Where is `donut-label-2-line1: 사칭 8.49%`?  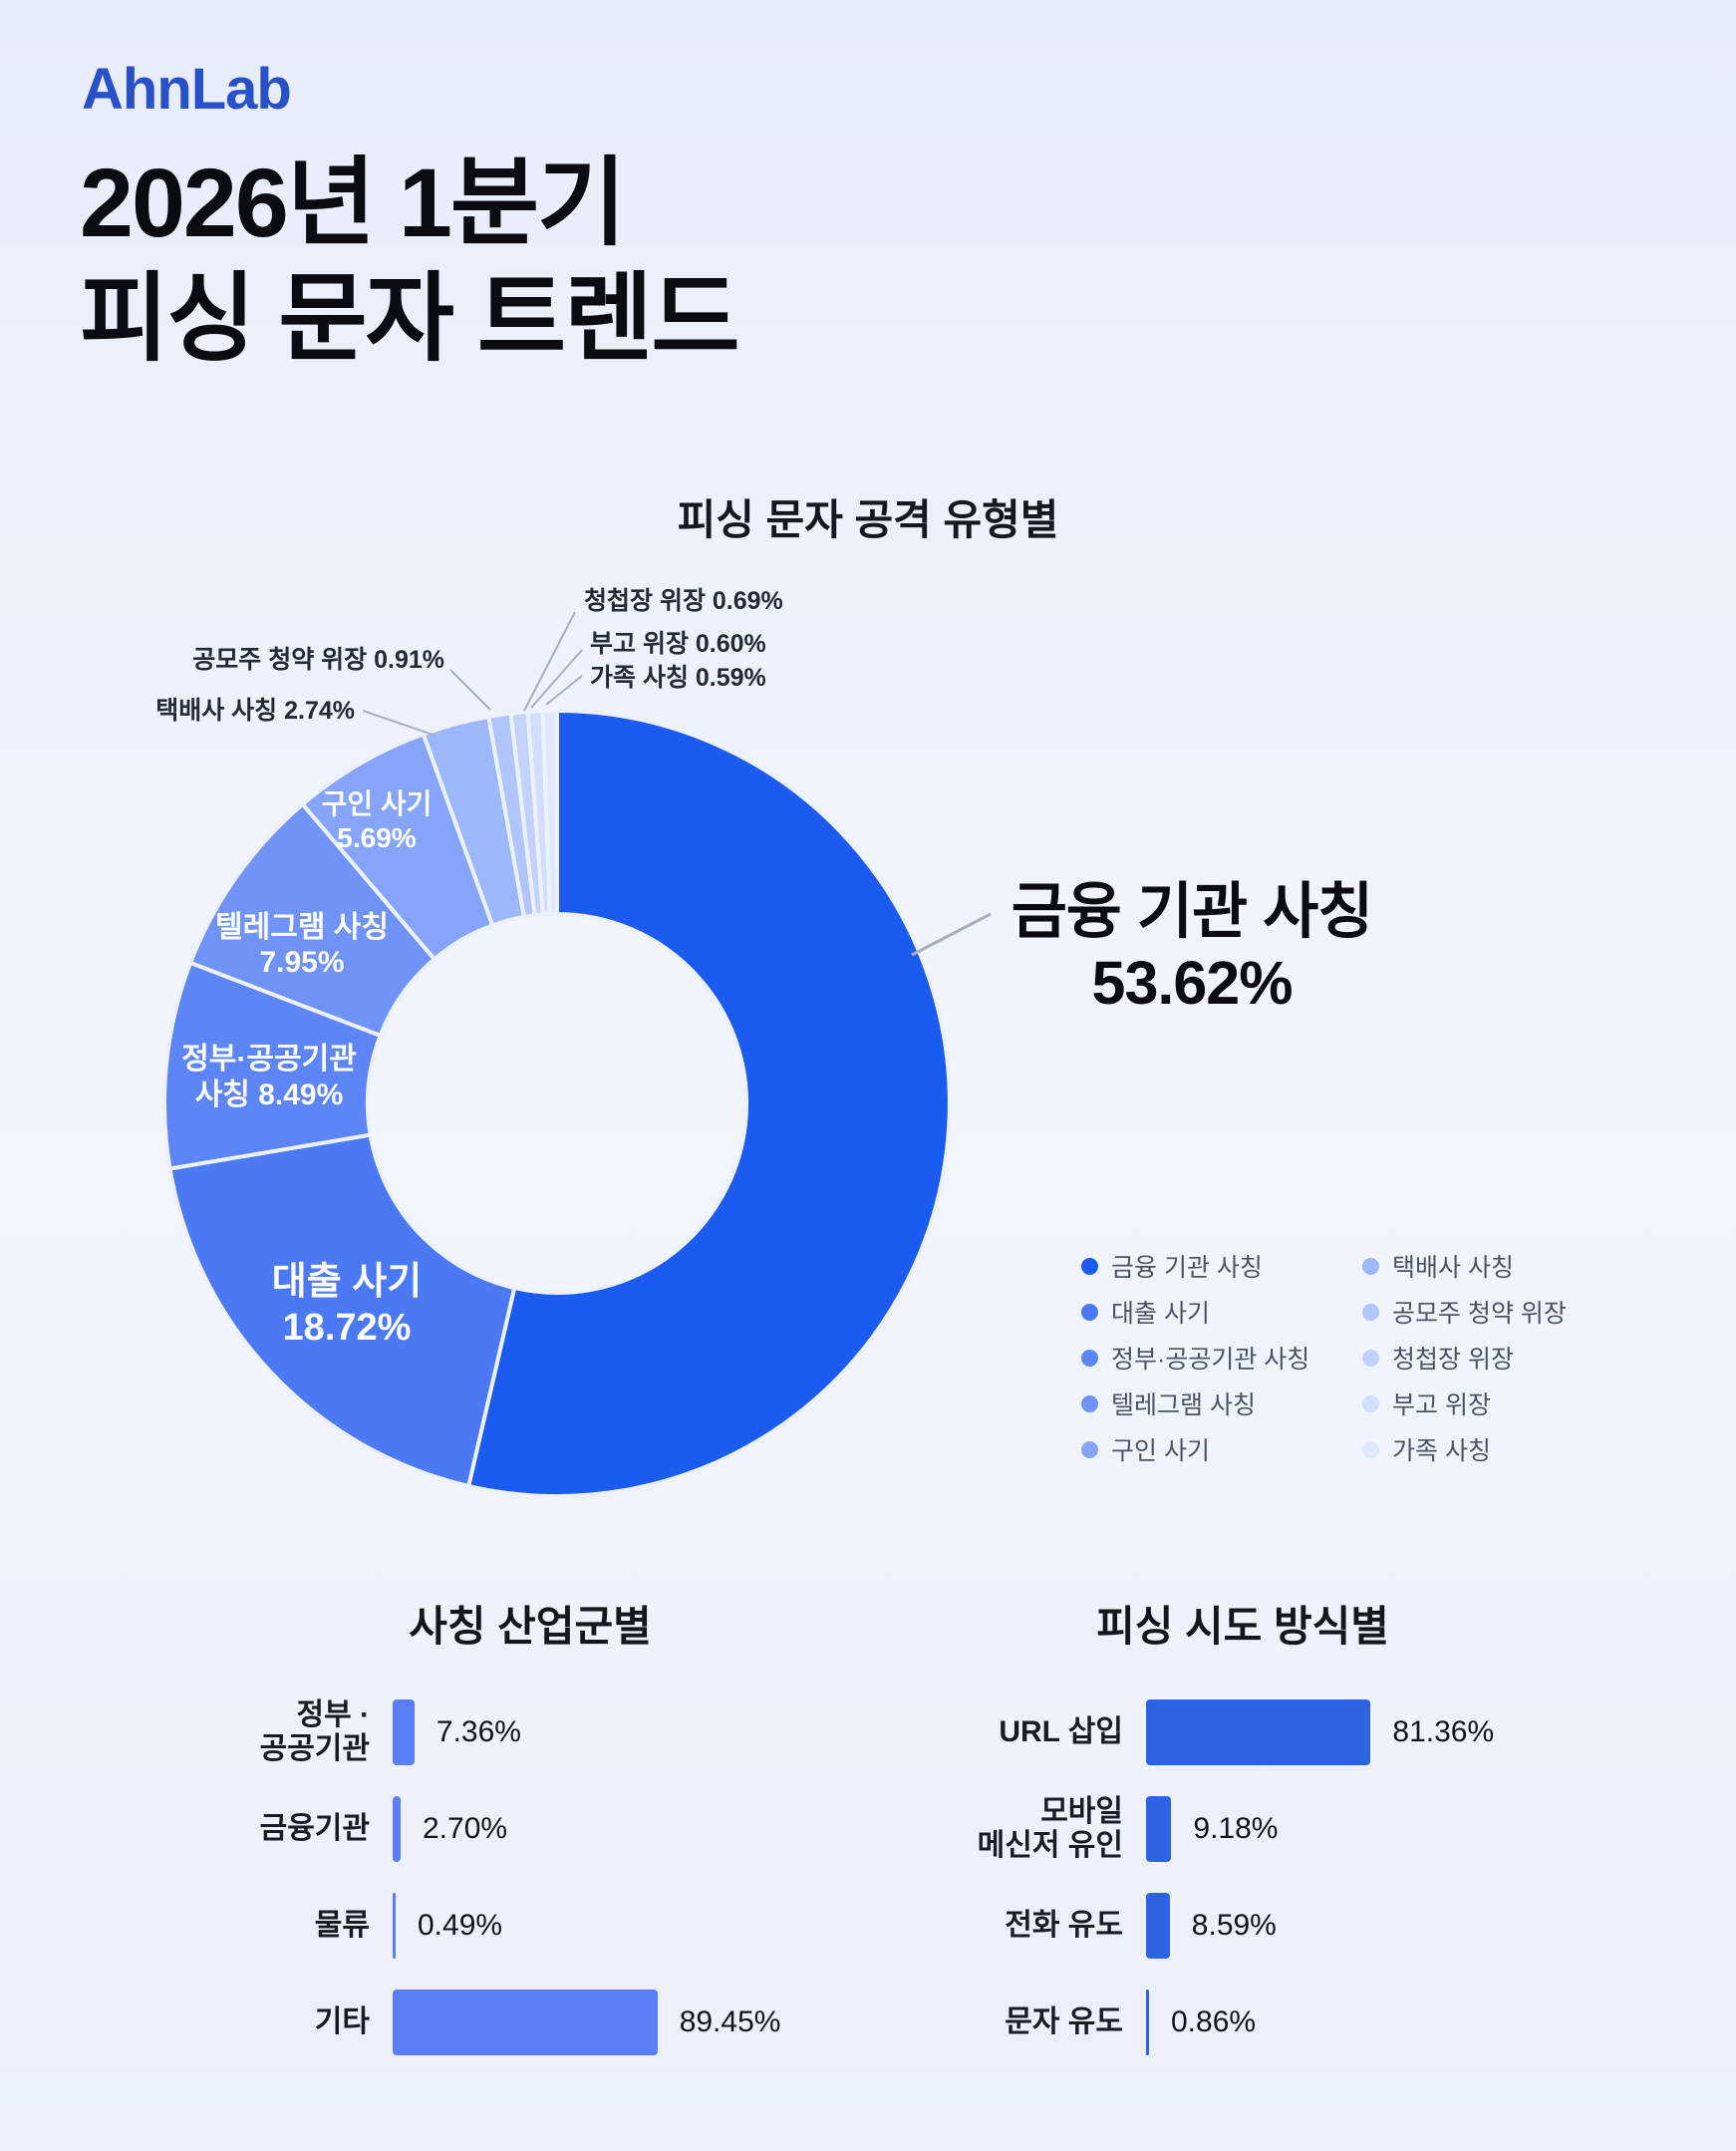
donut-label-2-line1: 사칭 8.49% is located at coordinates (269, 1094).